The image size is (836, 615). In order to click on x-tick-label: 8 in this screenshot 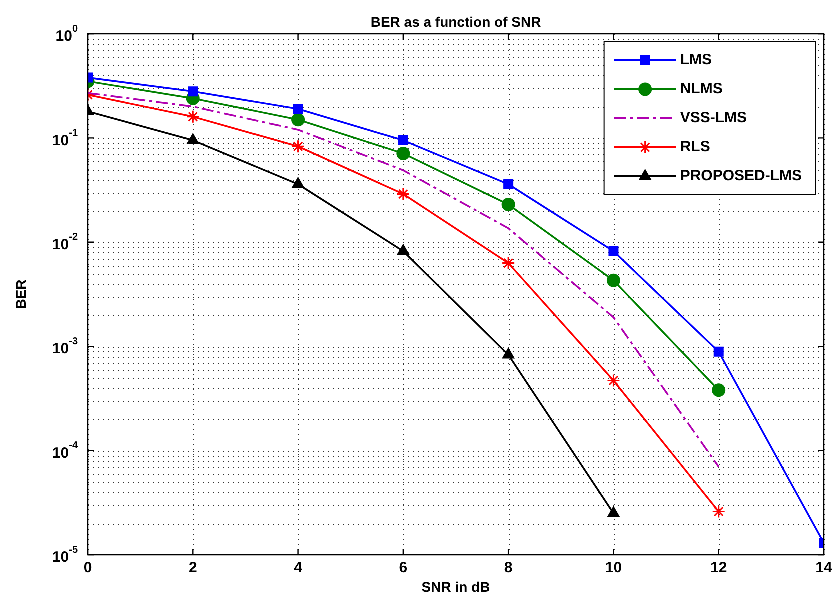, I will do `click(508, 568)`.